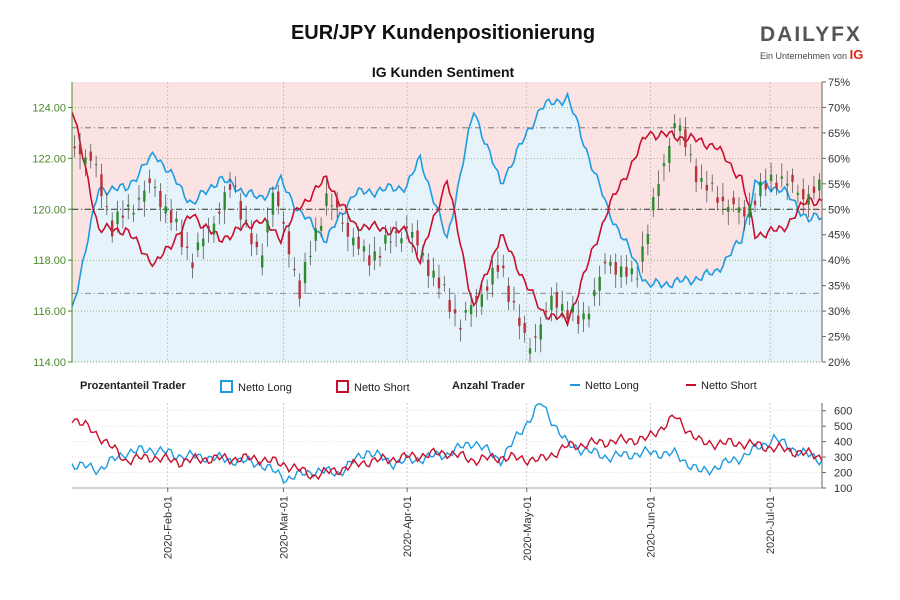  I want to click on ig-mark: IG, so click(856, 54).